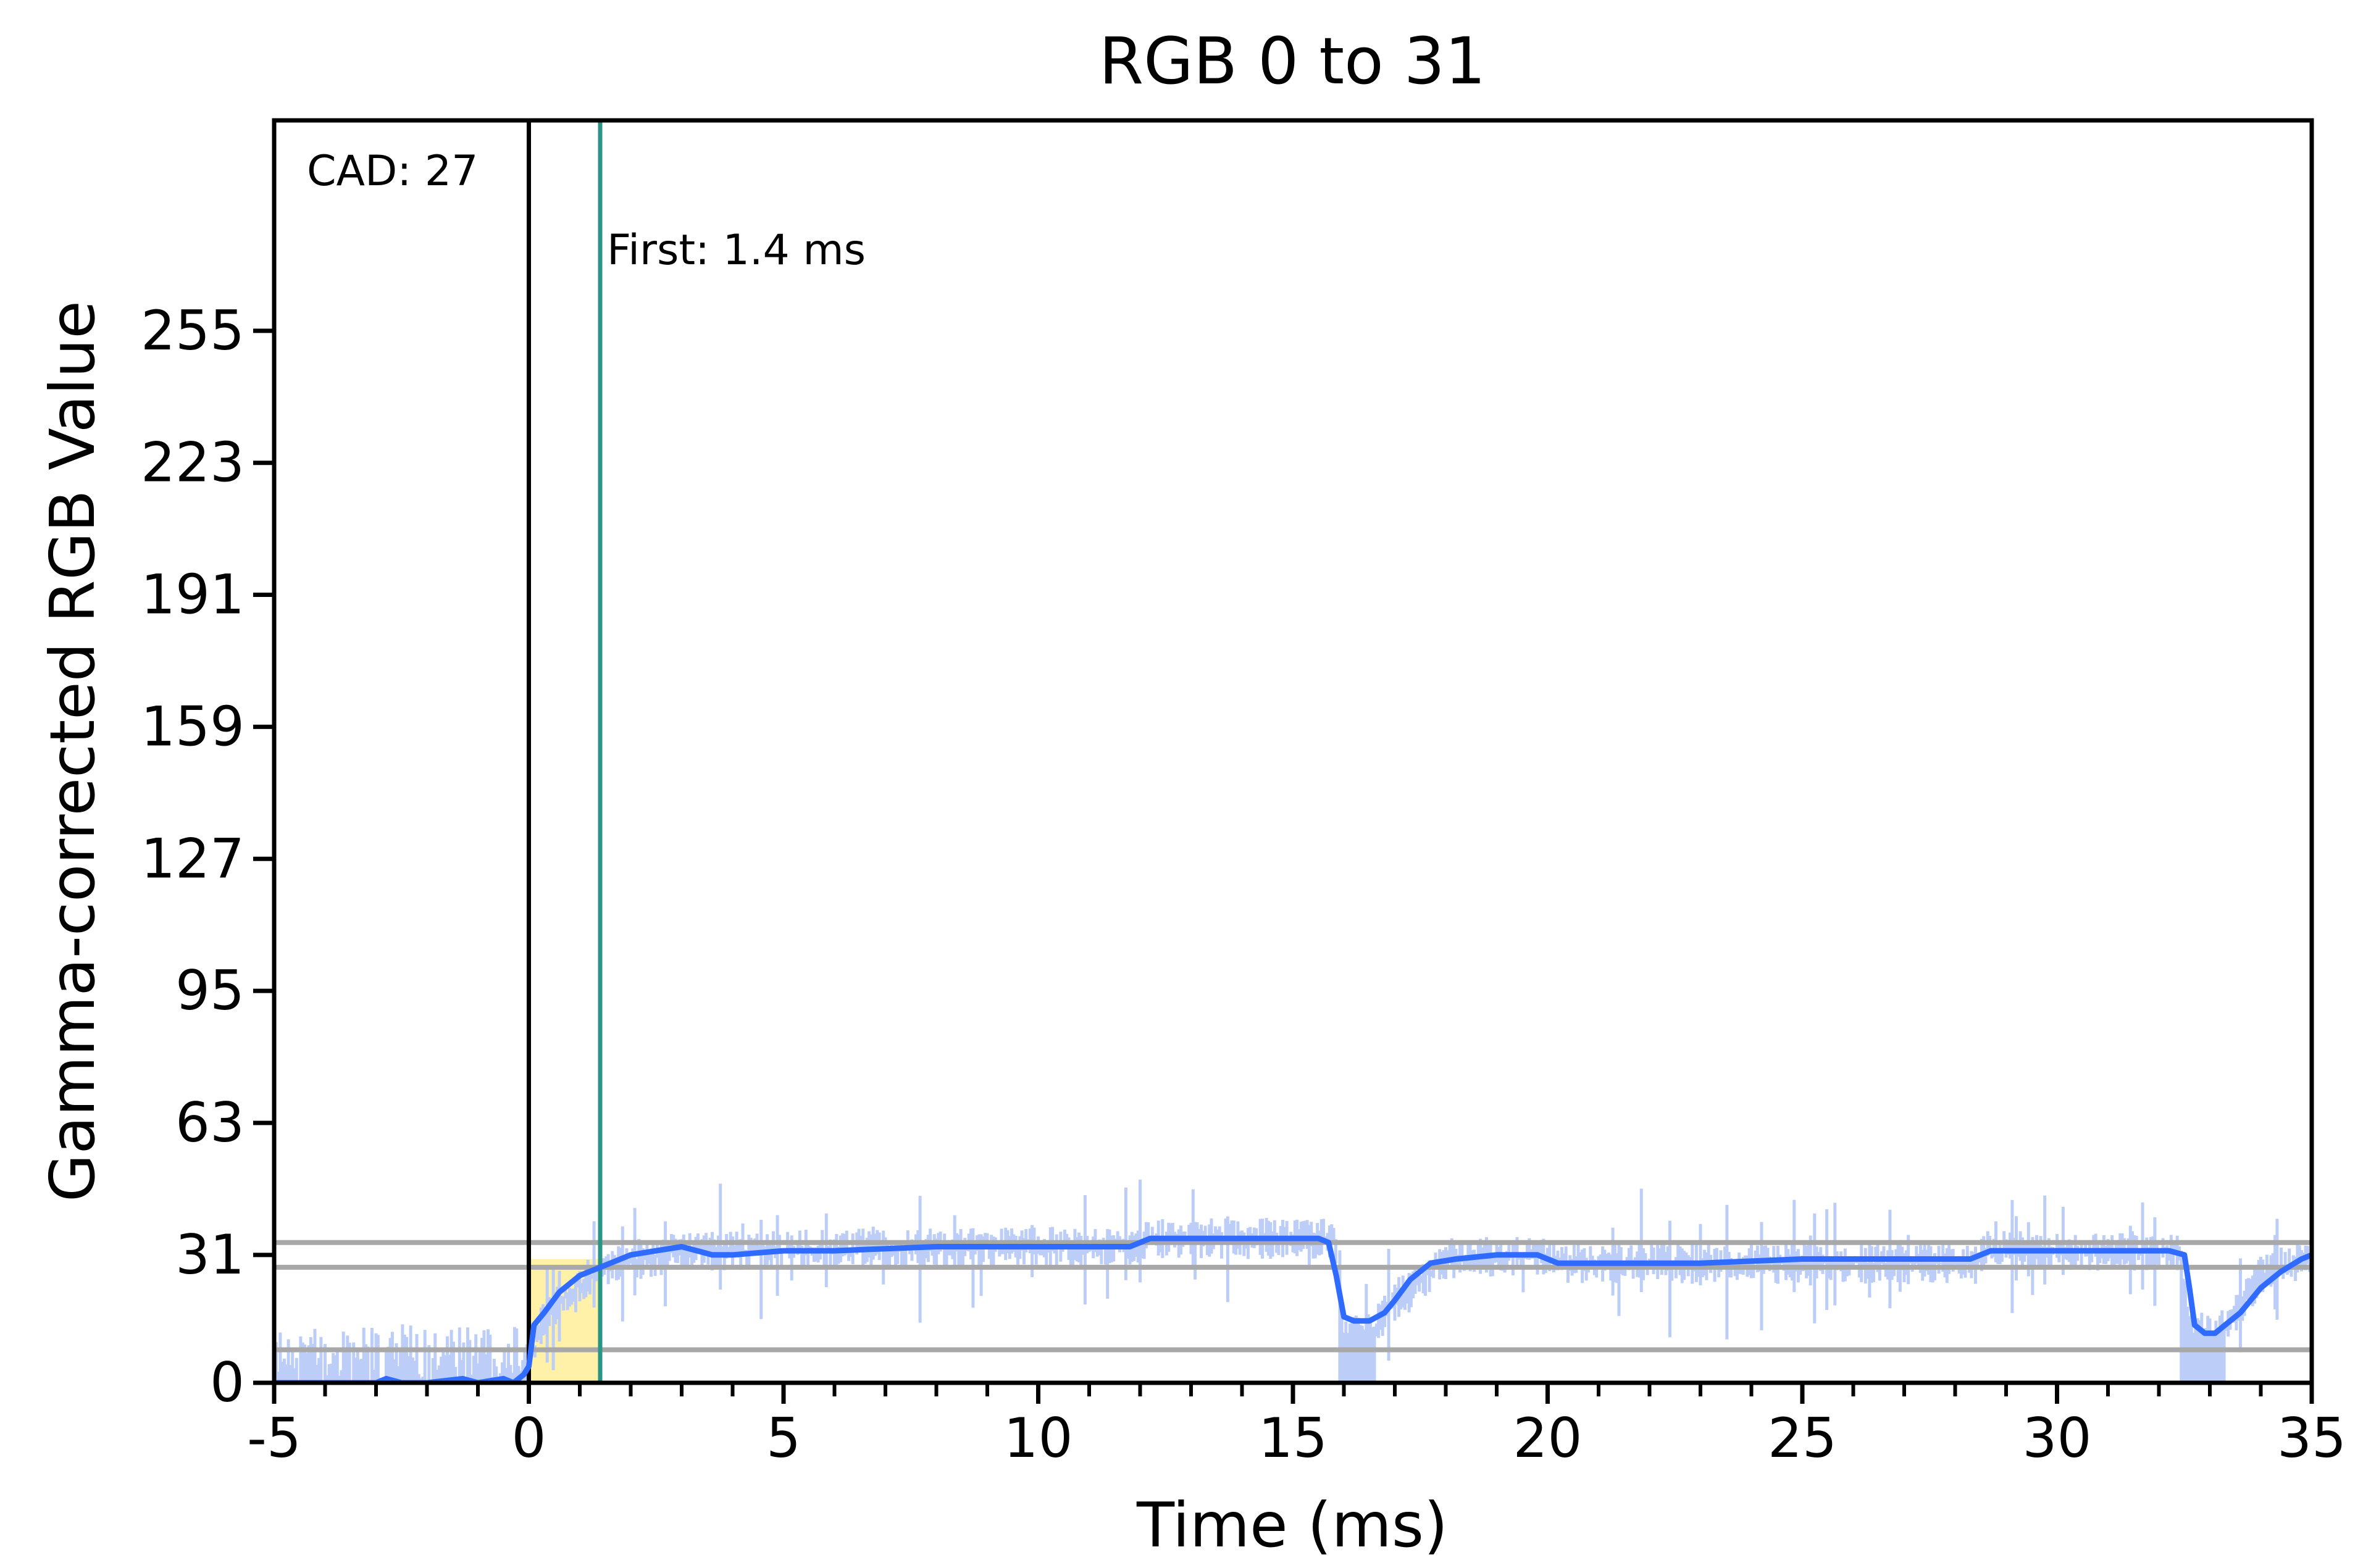  I want to click on x-axis: -5 0 5 10 15 20 25 30 35, so click(1296, 1426).